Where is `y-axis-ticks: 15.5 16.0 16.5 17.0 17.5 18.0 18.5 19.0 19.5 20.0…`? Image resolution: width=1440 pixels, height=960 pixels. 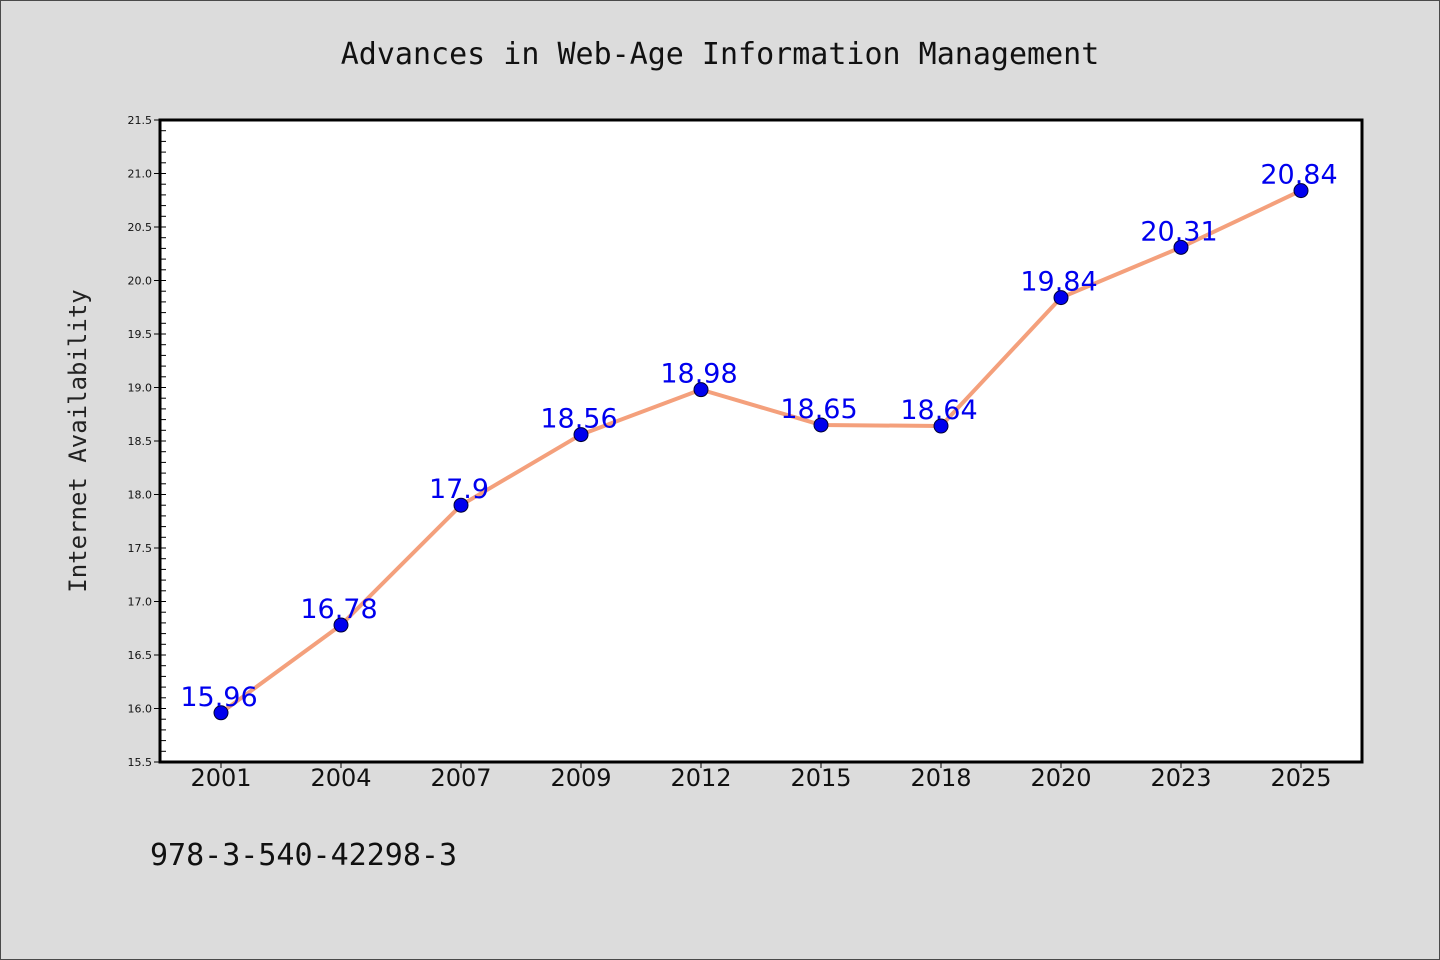 y-axis-ticks: 15.5 16.0 16.5 17.0 17.5 18.0 18.5 19.0 19.5 20.0… is located at coordinates (144, 441).